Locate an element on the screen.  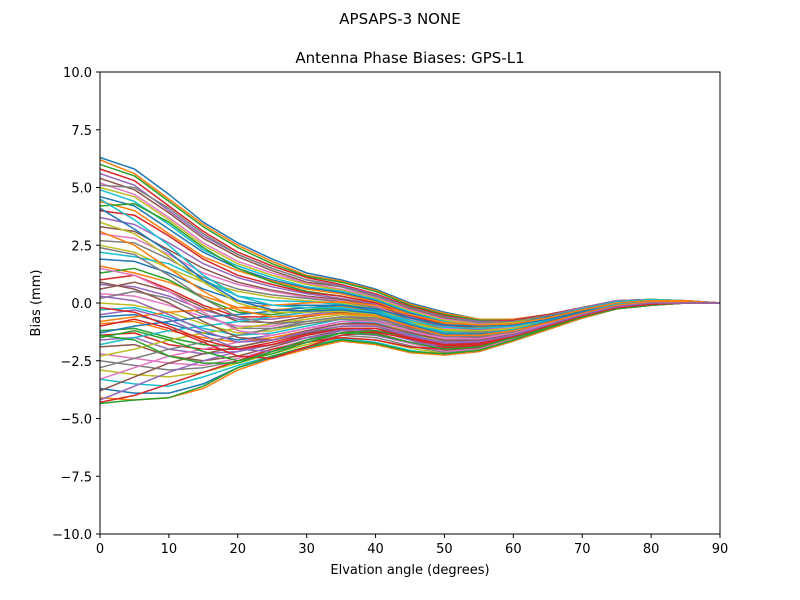
y-tick-label: 7.5 is located at coordinates (81, 131).